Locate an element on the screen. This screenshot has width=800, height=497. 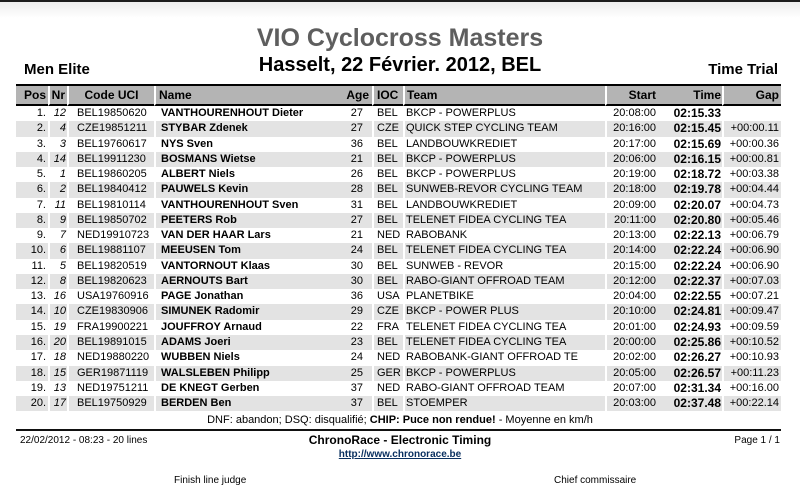
cell-time: 02:26.57 is located at coordinates (691, 373).